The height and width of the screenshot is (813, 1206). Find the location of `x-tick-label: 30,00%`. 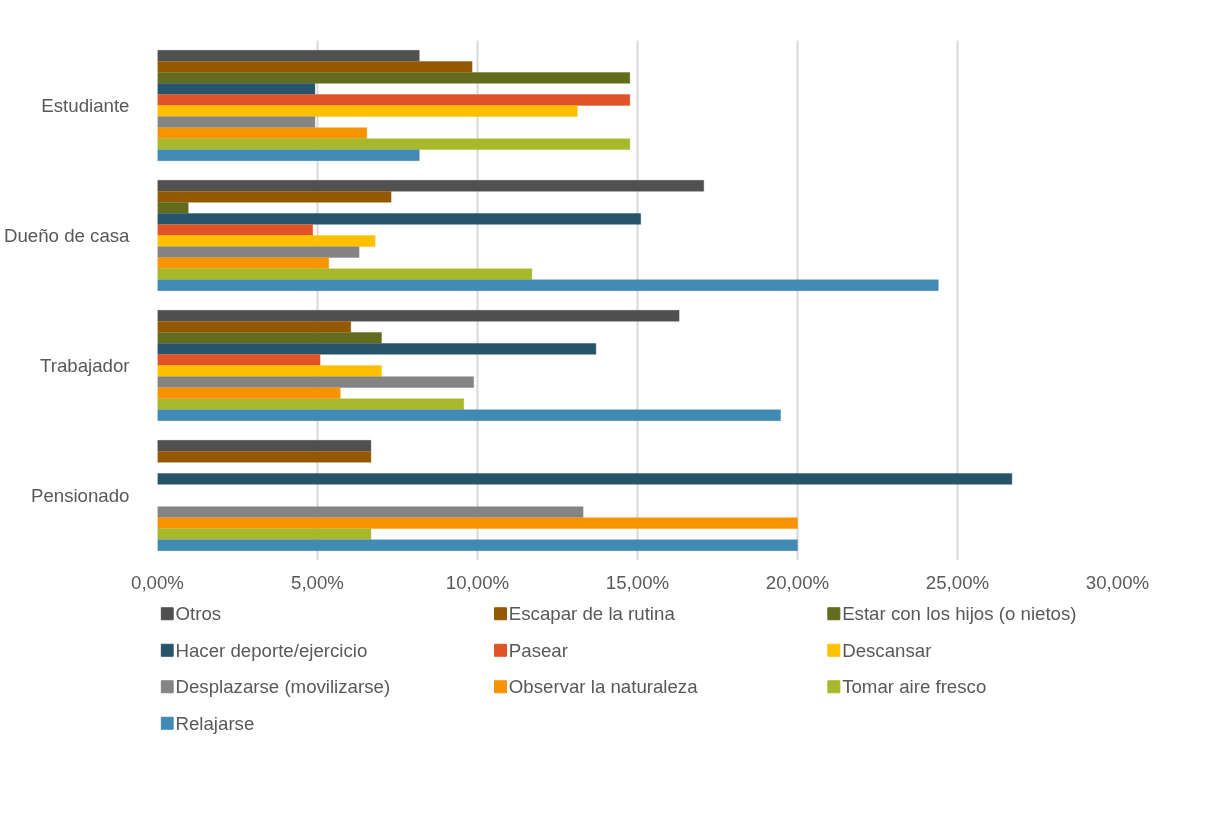

x-tick-label: 30,00% is located at coordinates (1117, 582).